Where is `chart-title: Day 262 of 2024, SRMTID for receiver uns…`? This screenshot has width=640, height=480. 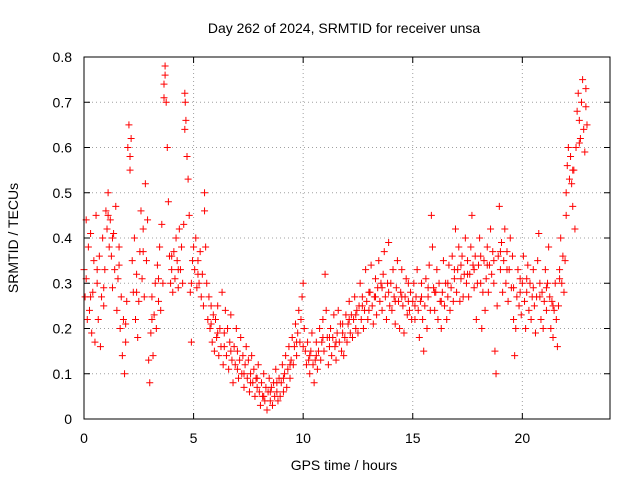
chart-title: Day 262 of 2024, SRMTID for receiver uns… is located at coordinates (344, 28).